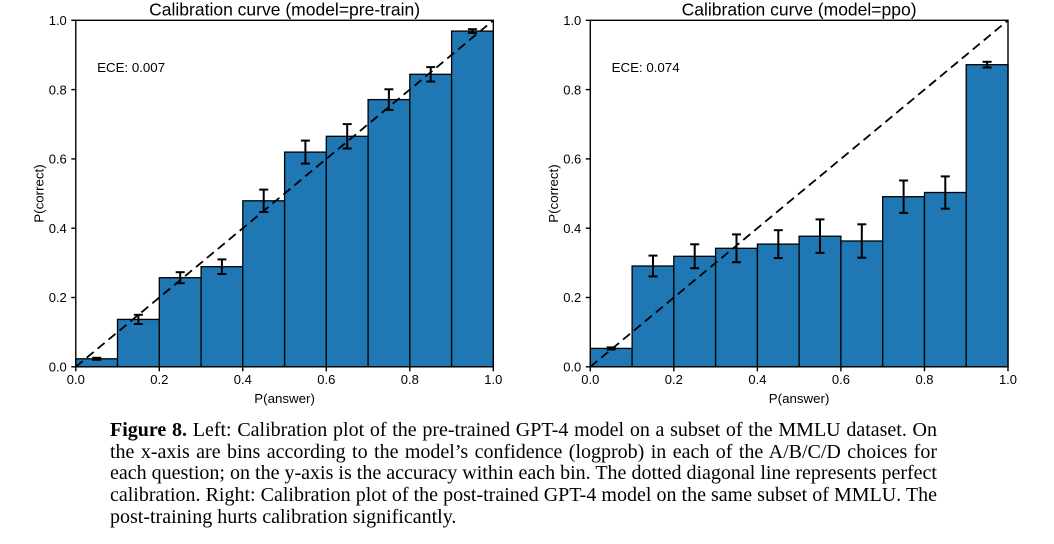 The image size is (1054, 544). What do you see at coordinates (646, 67) in the screenshot?
I see `svg-text: ECE: 0.074` at bounding box center [646, 67].